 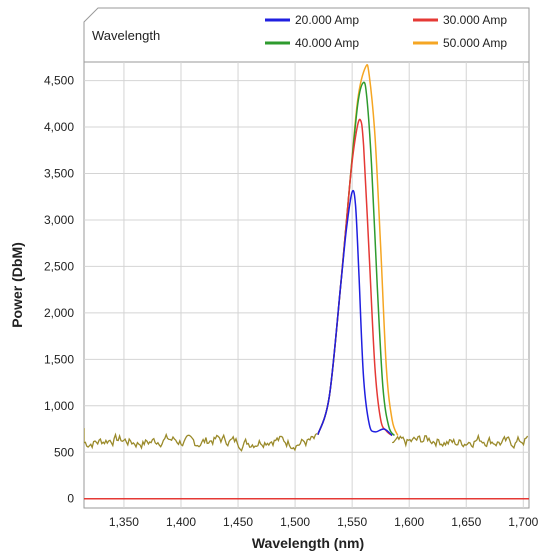 What do you see at coordinates (295, 522) in the screenshot?
I see `x-tick-label: 1,500` at bounding box center [295, 522].